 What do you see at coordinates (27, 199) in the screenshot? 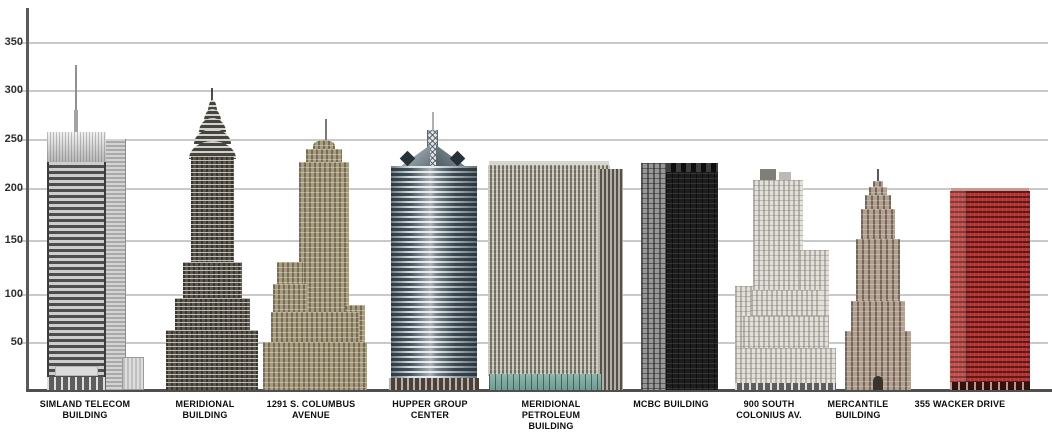
I see `y-axis-line` at bounding box center [27, 199].